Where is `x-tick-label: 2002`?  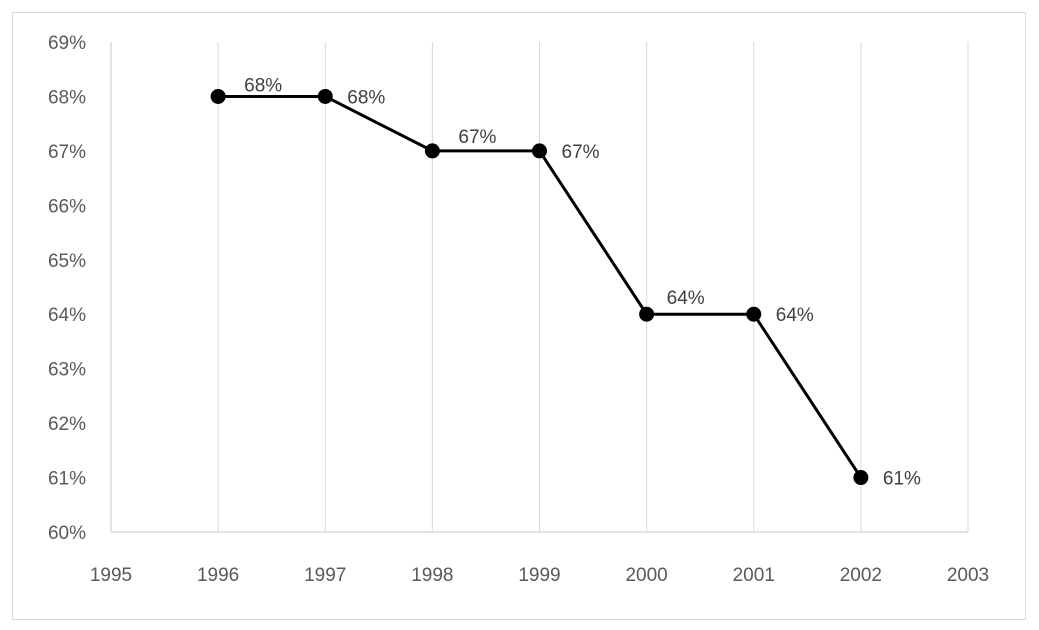 x-tick-label: 2002 is located at coordinates (861, 575).